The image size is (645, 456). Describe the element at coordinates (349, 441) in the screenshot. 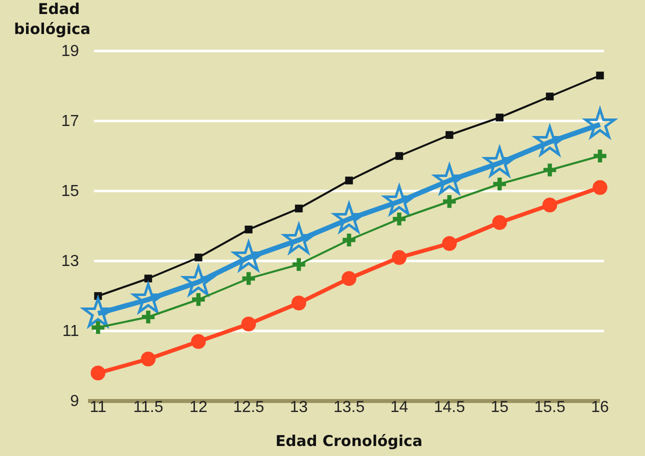

I see `x-axis-title: Edad Cronológica` at that location.